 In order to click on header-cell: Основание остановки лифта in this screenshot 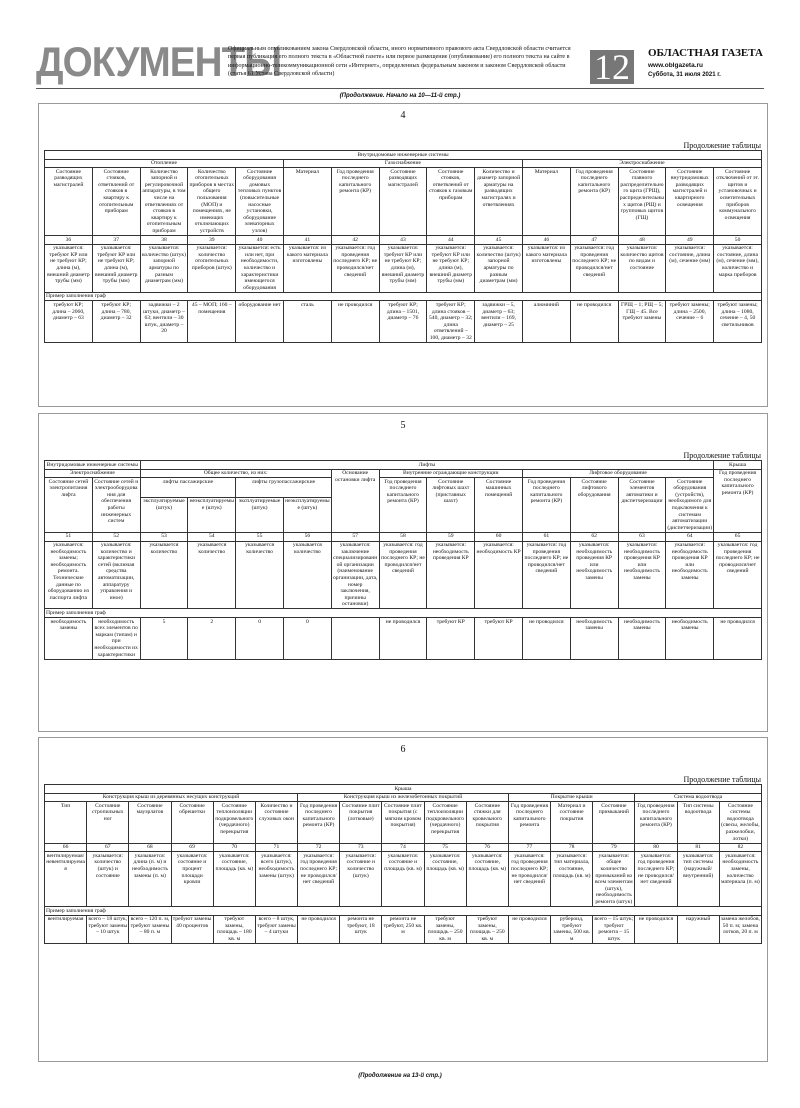, I will do `click(355, 500)`.